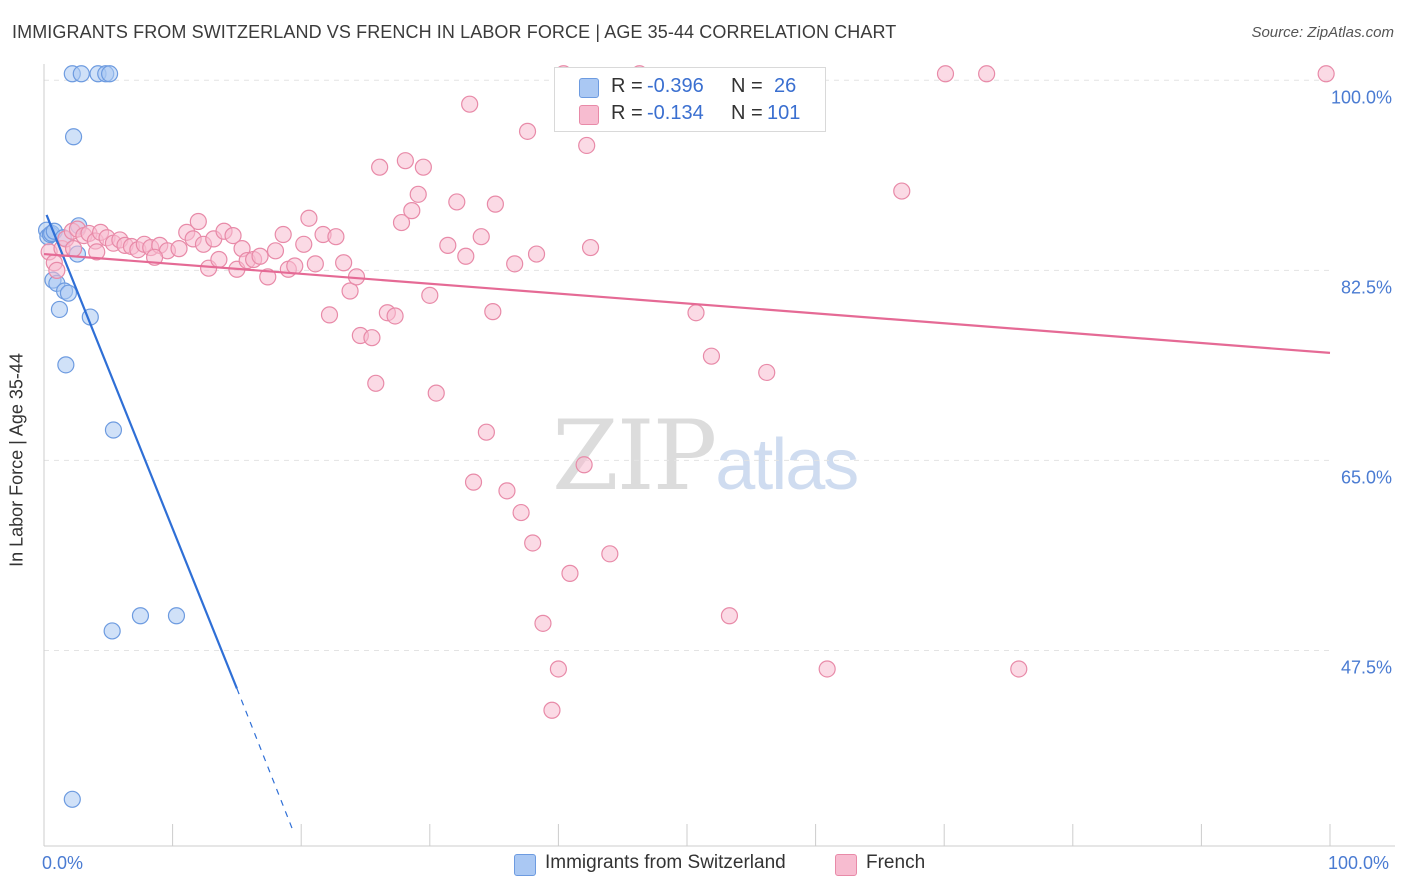 This screenshot has width=1406, height=892. What do you see at coordinates (1366, 477) in the screenshot?
I see `y-tick-label: 65.0%` at bounding box center [1366, 477].